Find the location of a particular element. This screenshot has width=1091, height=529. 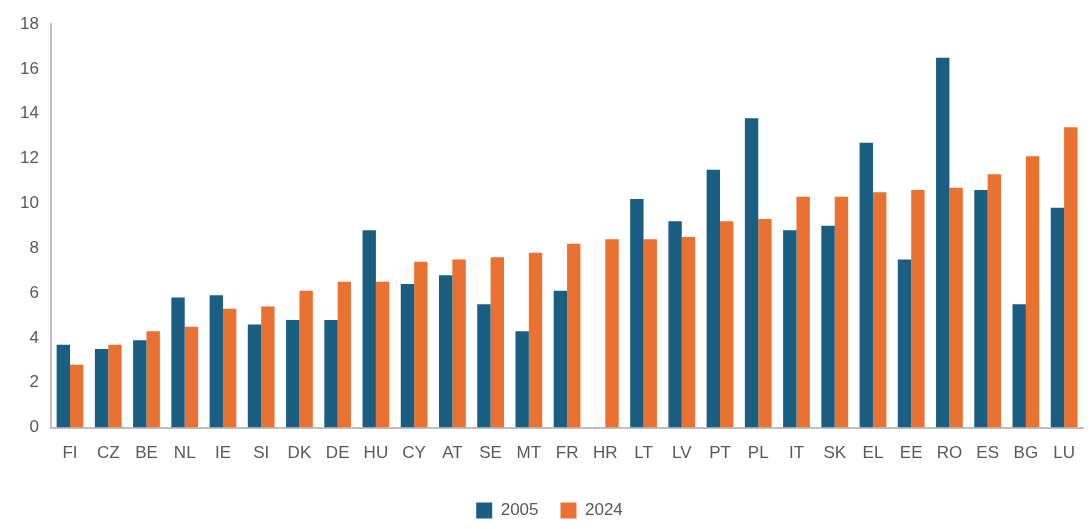

x-tick-label: MT is located at coordinates (529, 453).